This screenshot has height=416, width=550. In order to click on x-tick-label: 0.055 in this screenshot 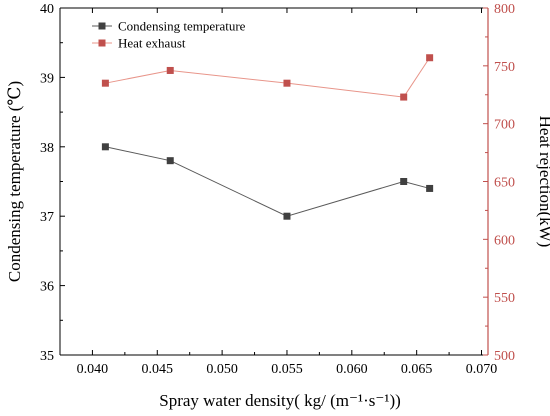, I will do `click(287, 369)`.